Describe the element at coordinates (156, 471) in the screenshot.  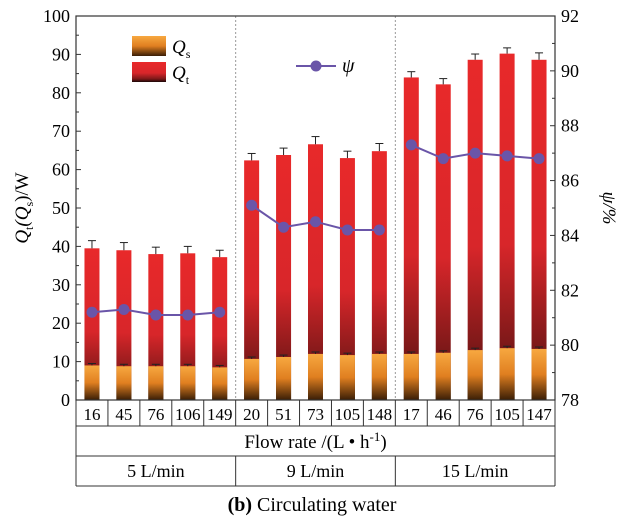
I see `group-label: 5 L/min` at that location.